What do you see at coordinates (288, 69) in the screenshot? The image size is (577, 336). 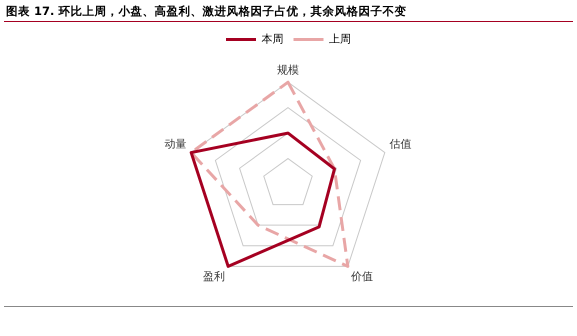 I see `spoke-label: 规模` at bounding box center [288, 69].